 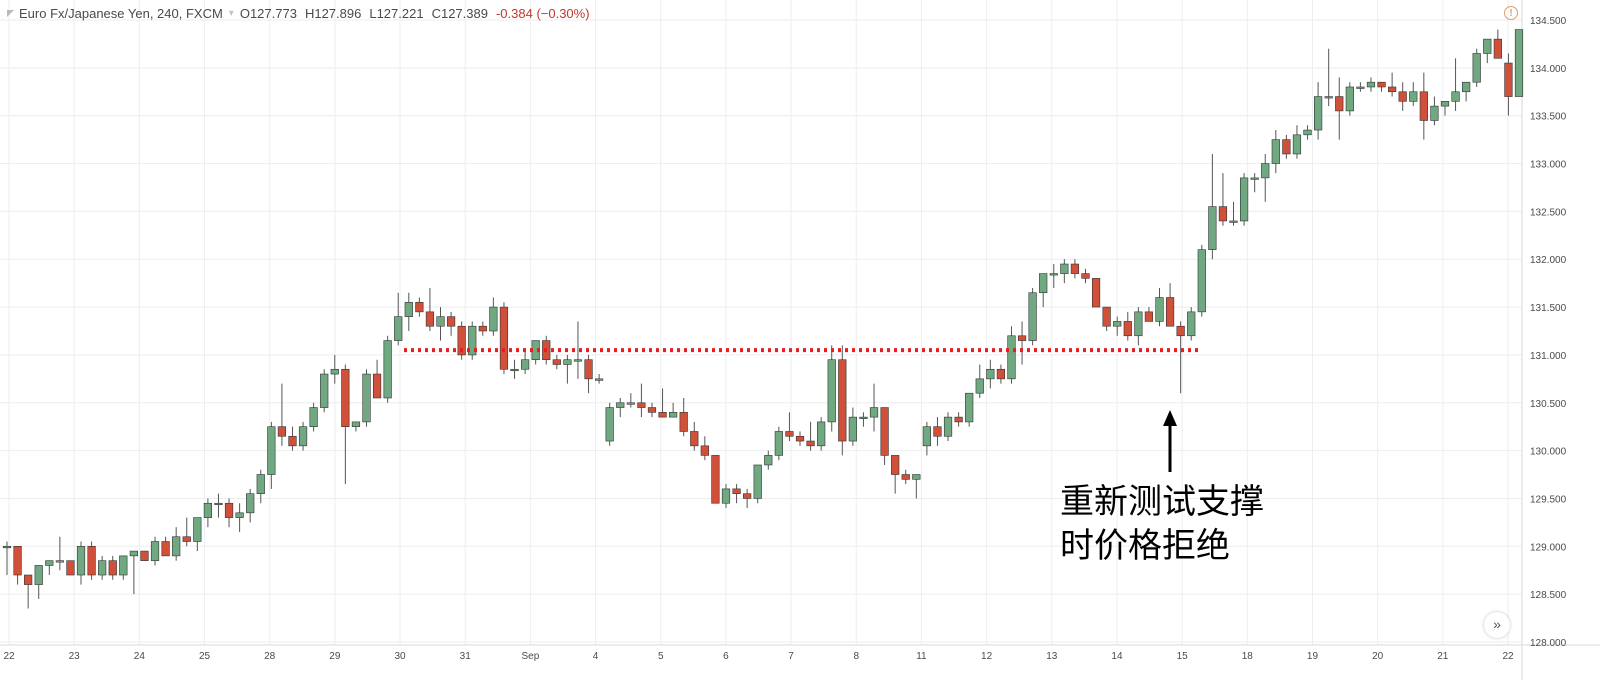 I want to click on x-tick-label: 13, so click(x=1052, y=656).